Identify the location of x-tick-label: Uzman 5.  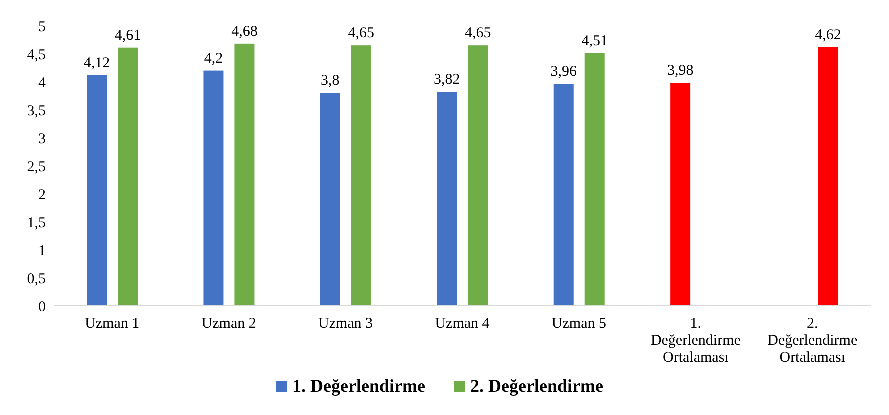
(579, 324).